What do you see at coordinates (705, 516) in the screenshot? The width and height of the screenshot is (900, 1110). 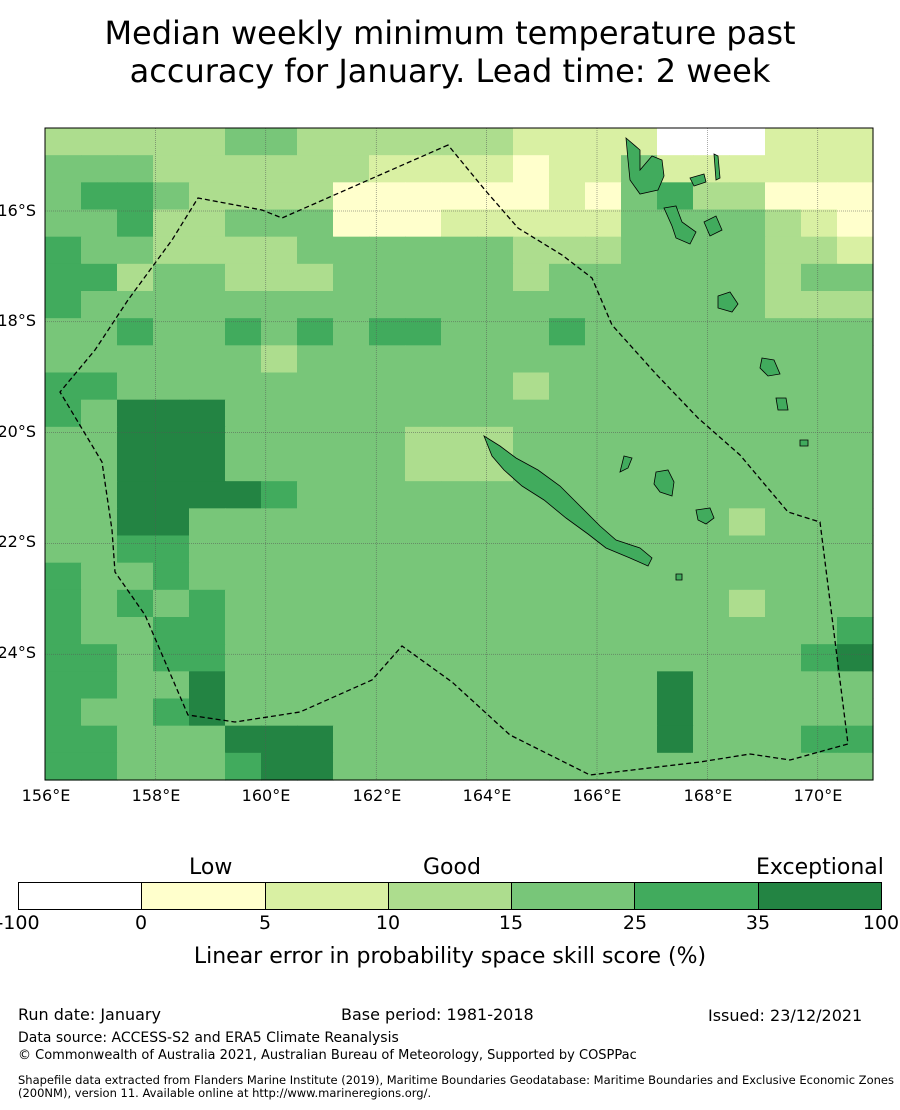 I see `loyalty-island-mare` at bounding box center [705, 516].